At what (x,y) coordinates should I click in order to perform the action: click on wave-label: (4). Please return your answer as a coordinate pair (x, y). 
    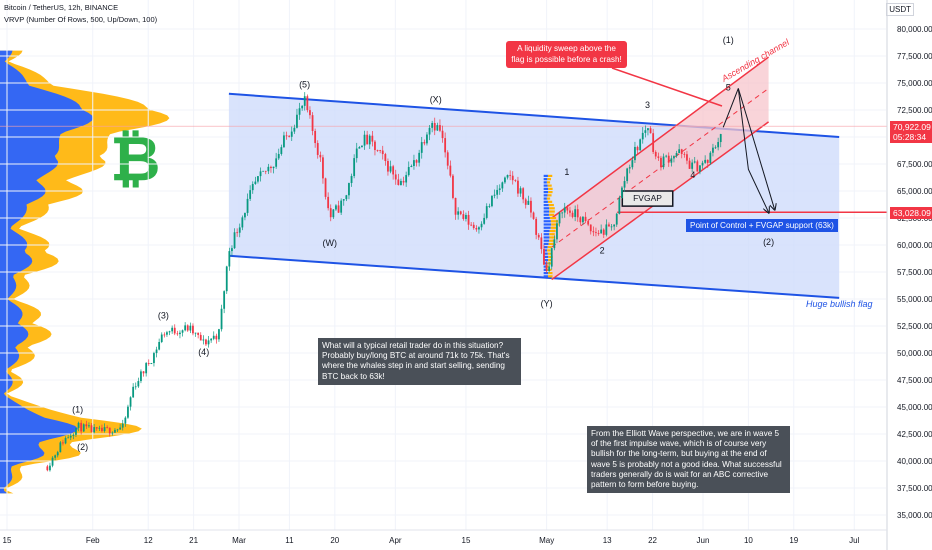
    Looking at the image, I should click on (203, 352).